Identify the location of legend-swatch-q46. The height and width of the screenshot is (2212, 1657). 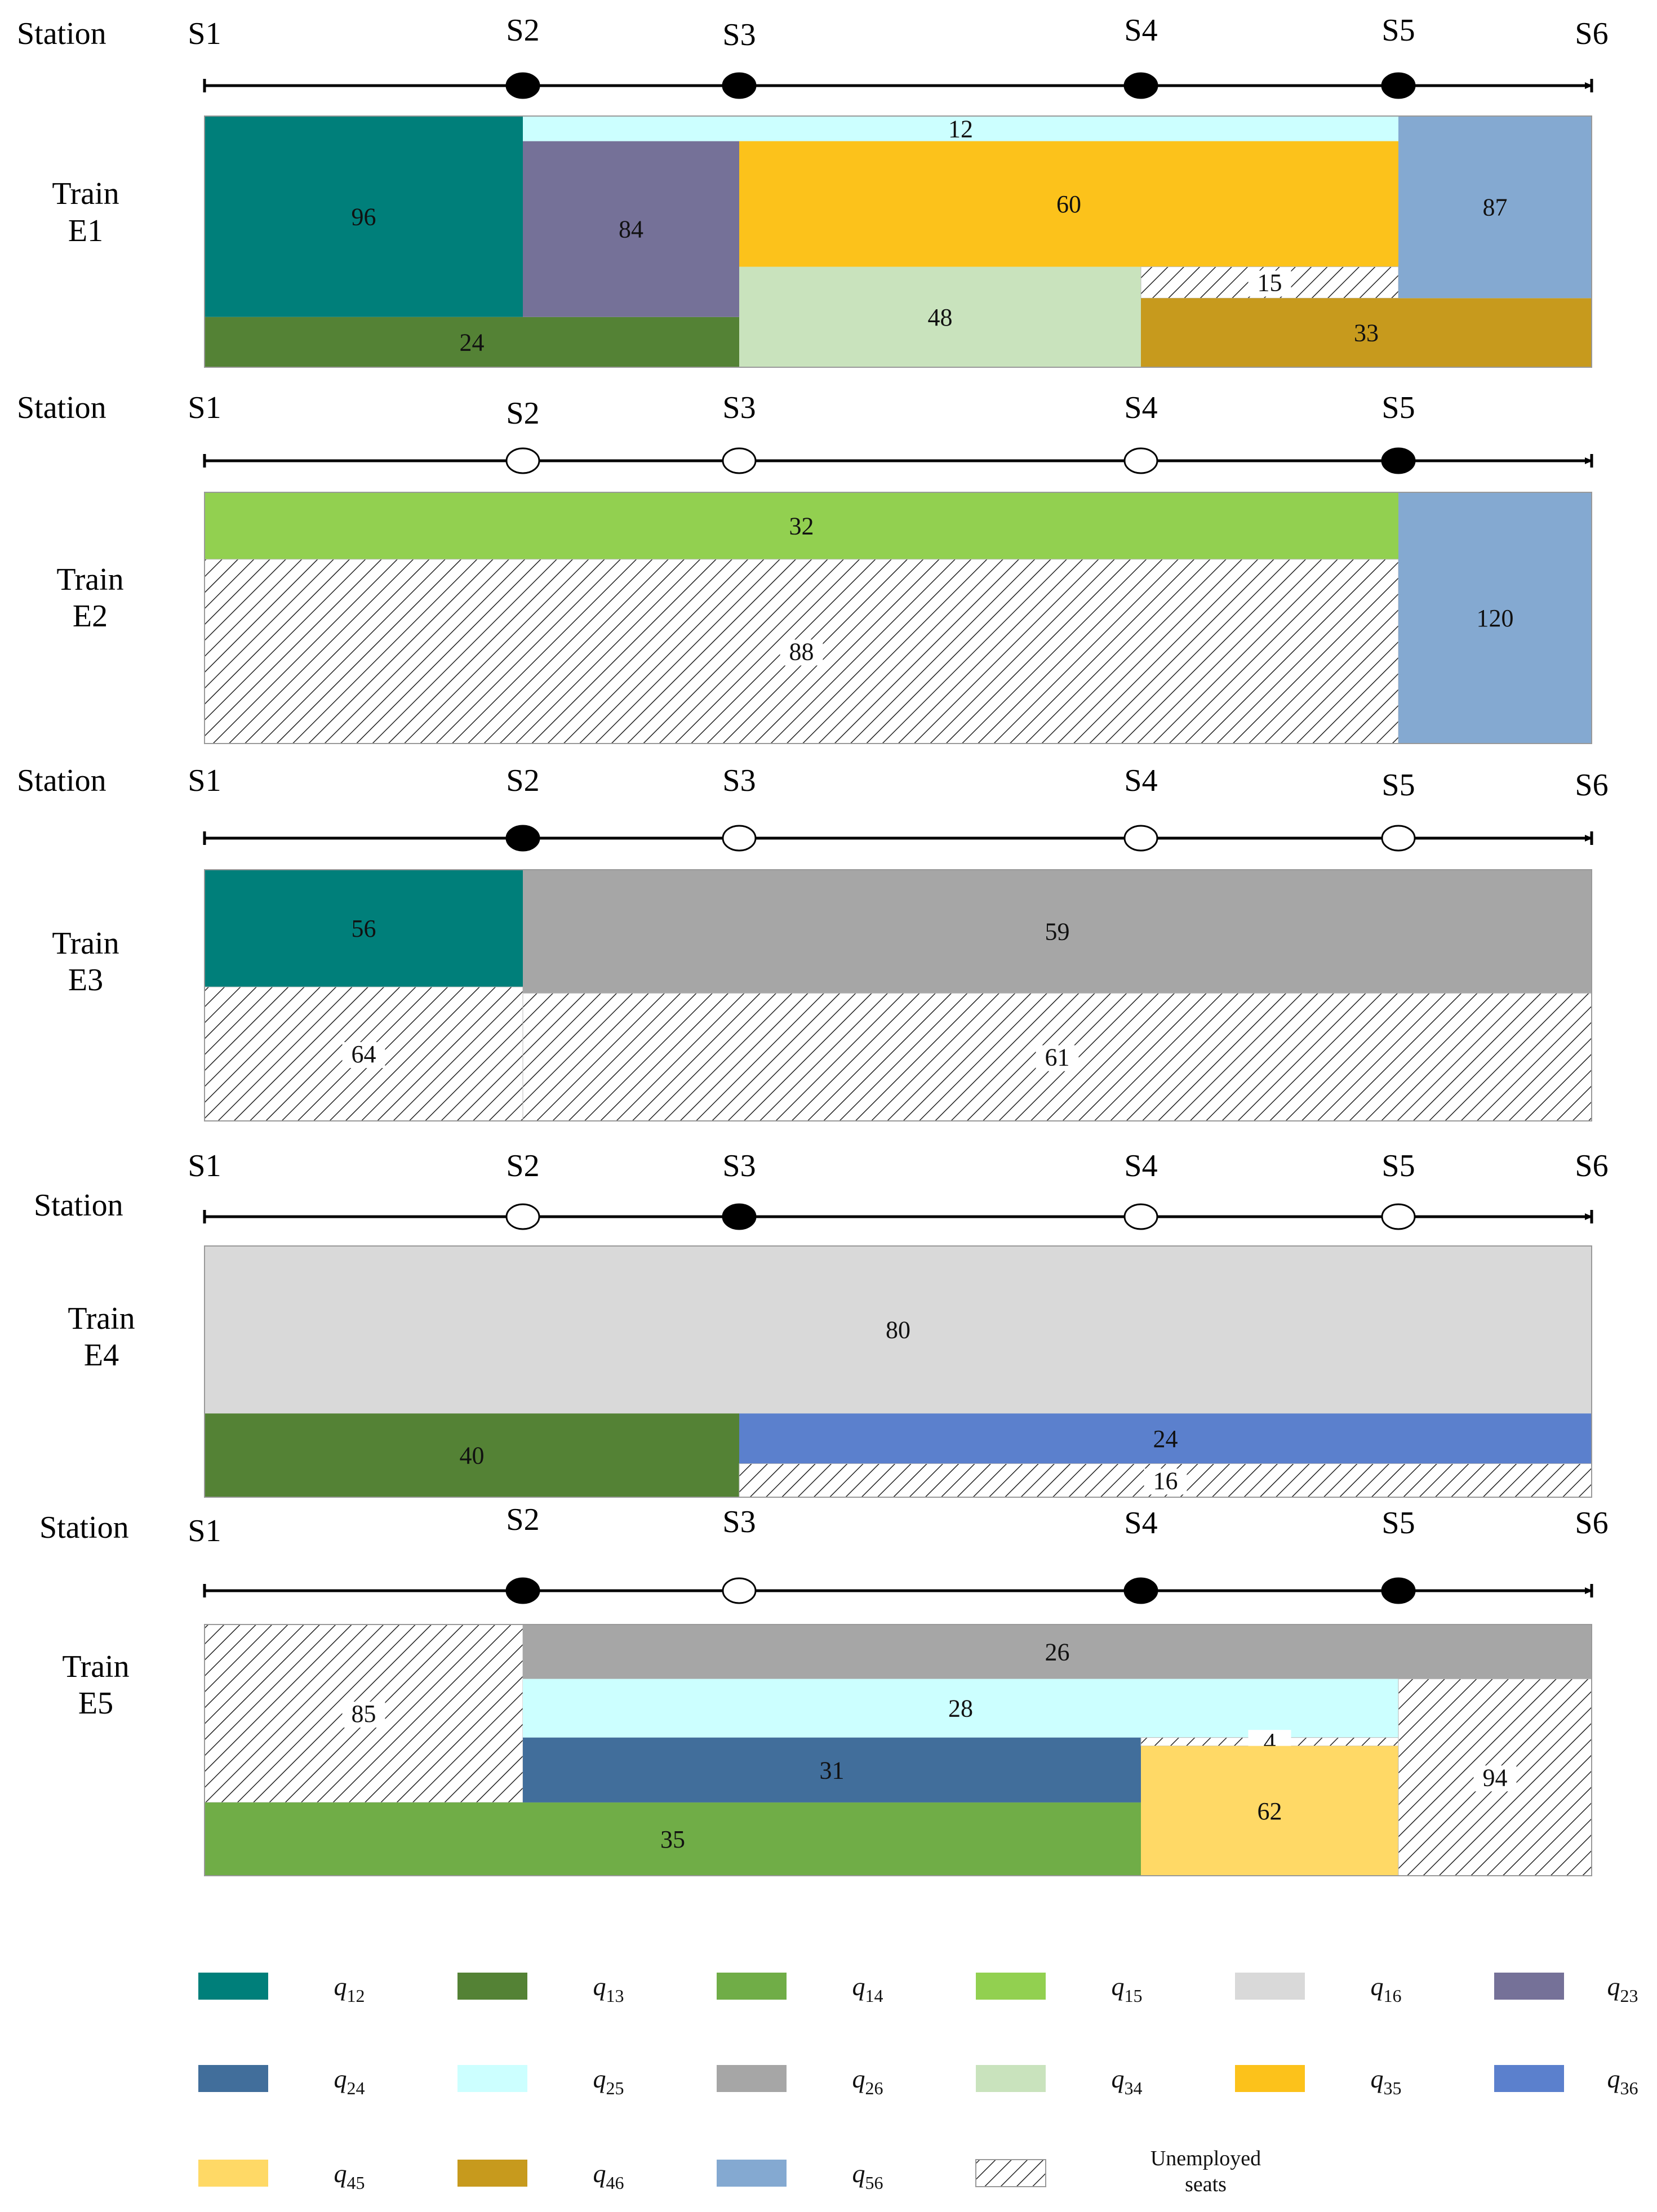
(492, 2173).